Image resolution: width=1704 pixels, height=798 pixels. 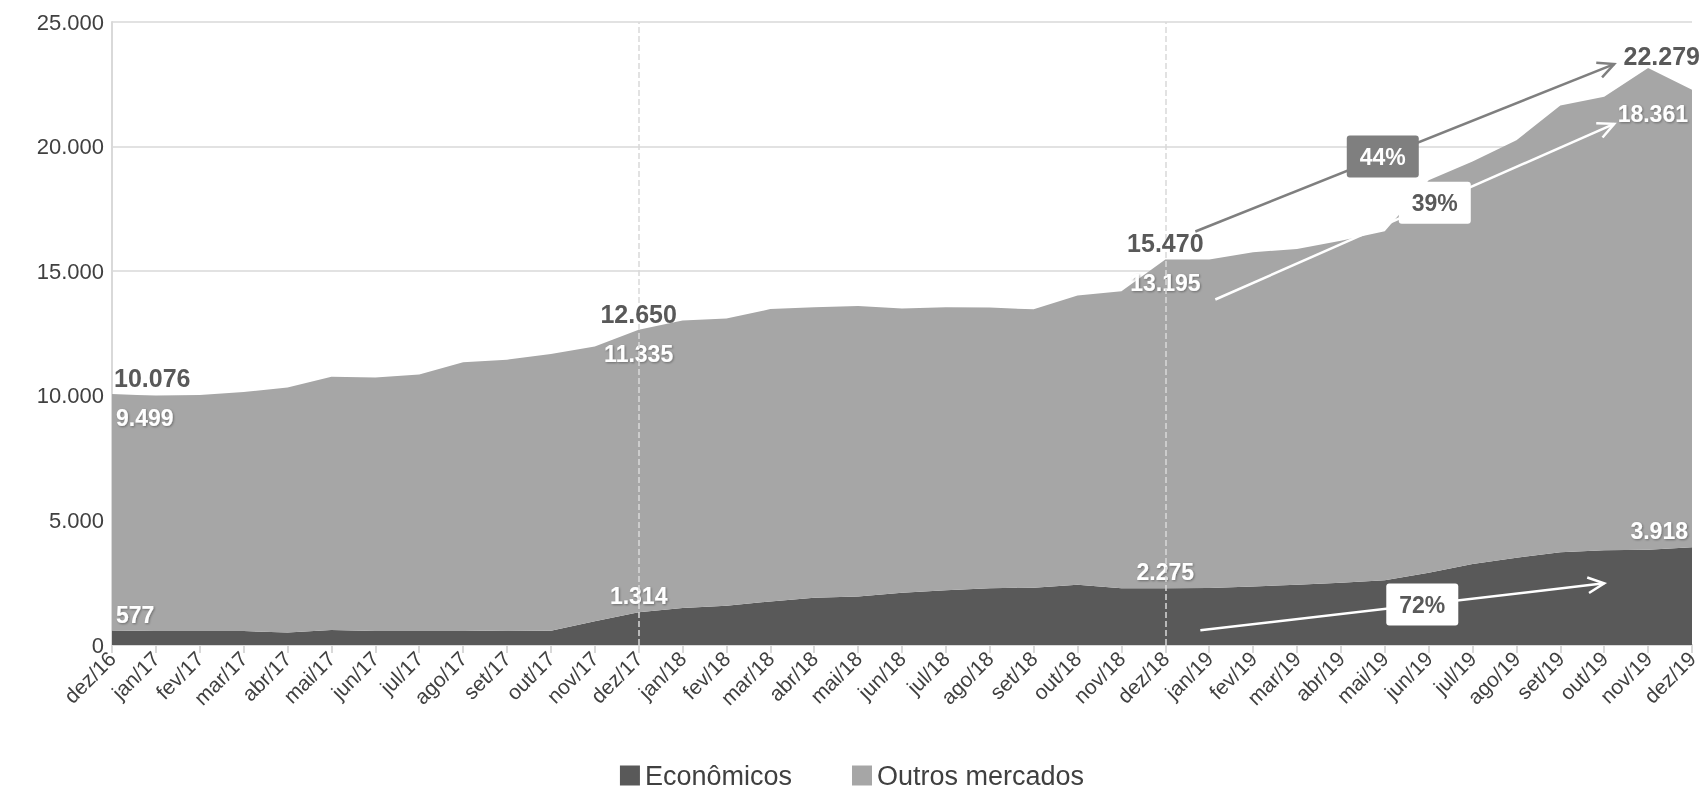 I want to click on y-tick-label: 15.000, so click(x=70, y=271).